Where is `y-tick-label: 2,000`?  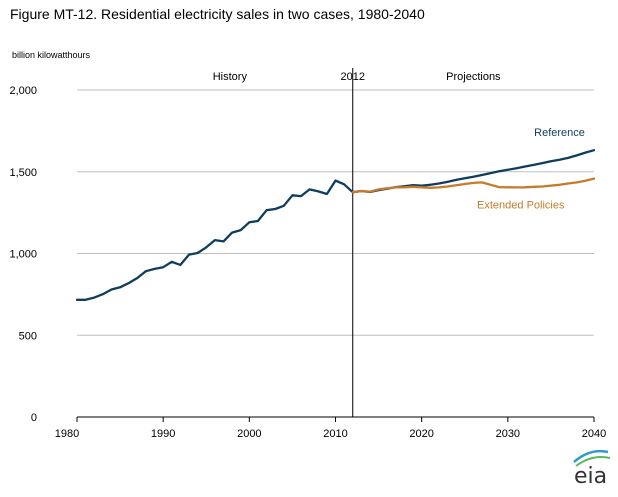 y-tick-label: 2,000 is located at coordinates (23, 91).